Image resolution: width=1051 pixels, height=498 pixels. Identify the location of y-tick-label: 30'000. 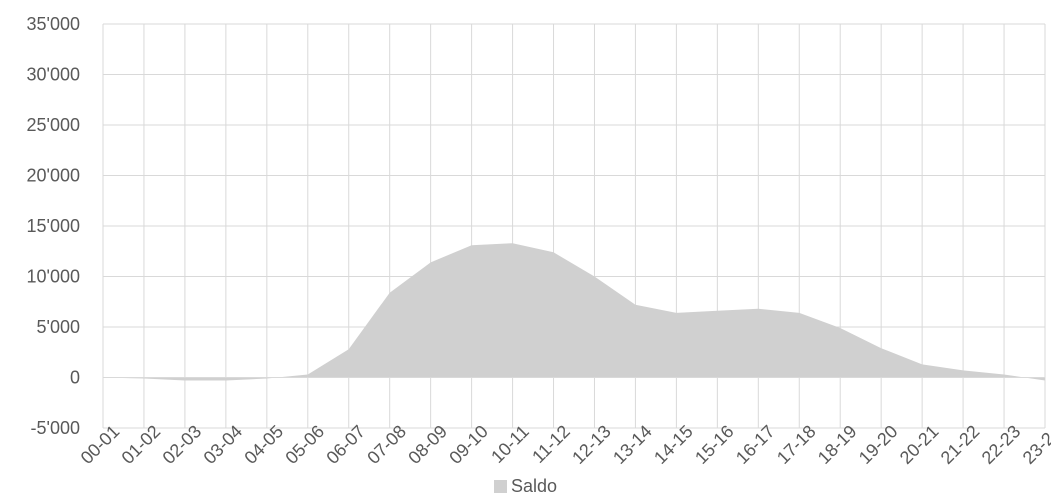
(54, 75).